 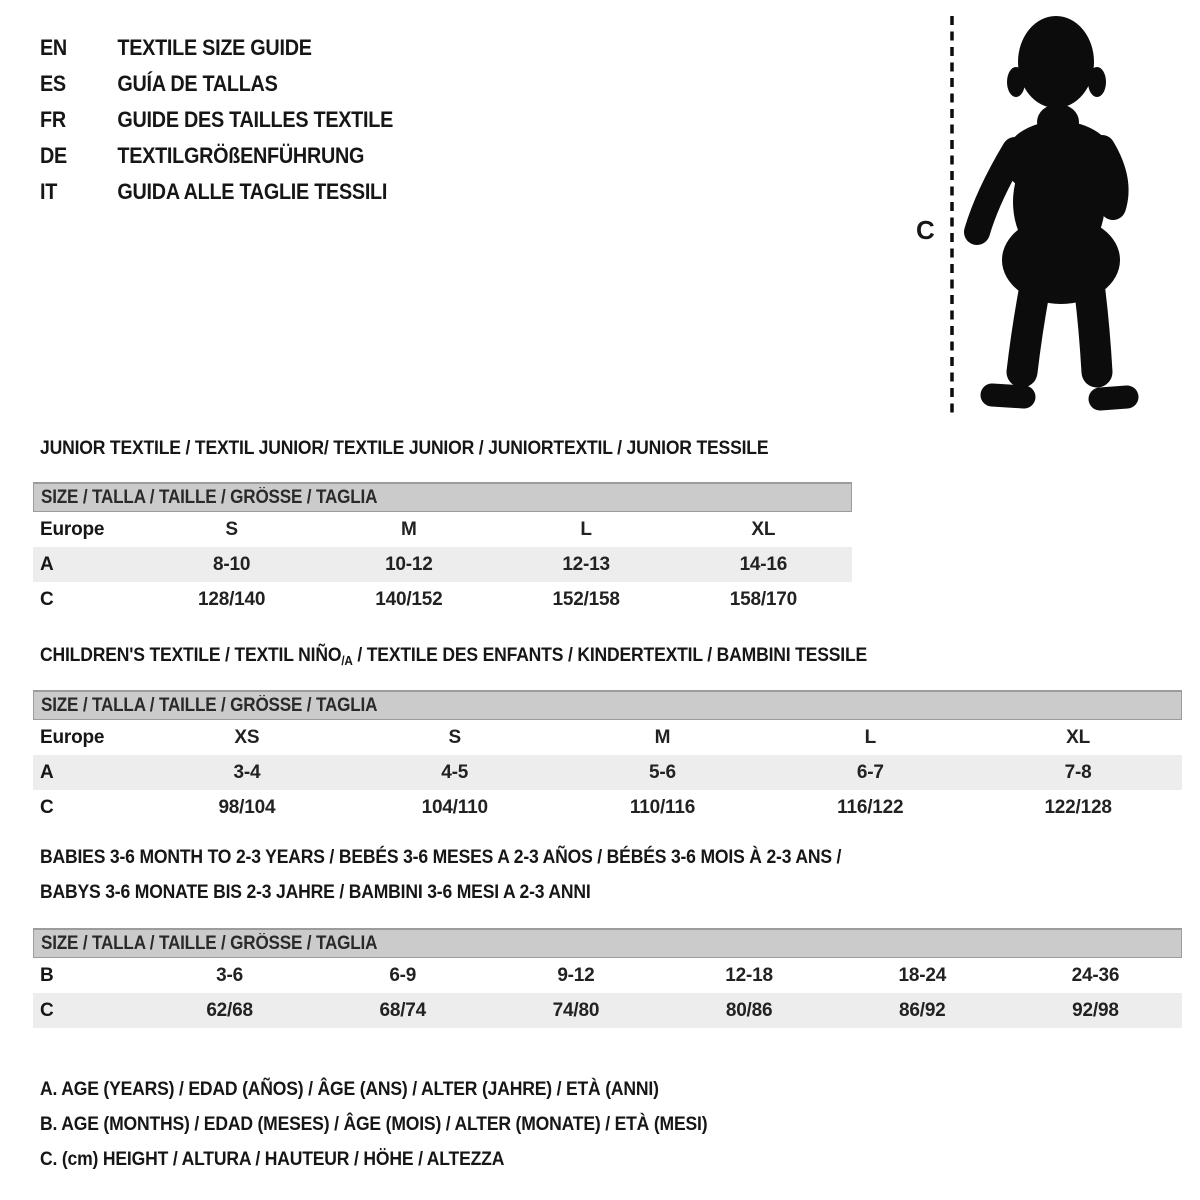 I want to click on table-cell: 152/158, so click(x=586, y=599).